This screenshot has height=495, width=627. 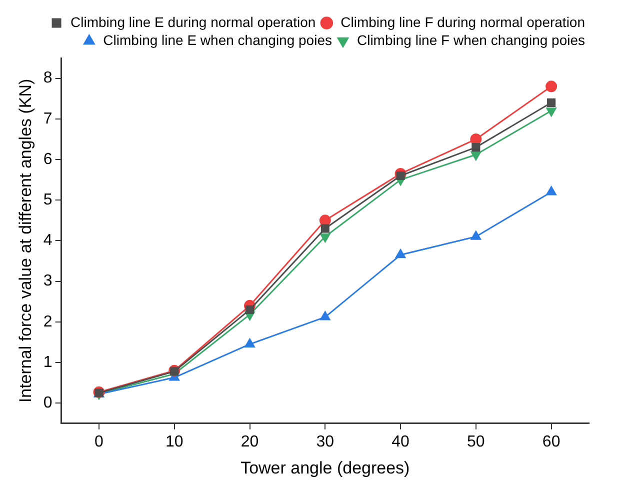 I want to click on x-tick-label: 60, so click(x=551, y=441).